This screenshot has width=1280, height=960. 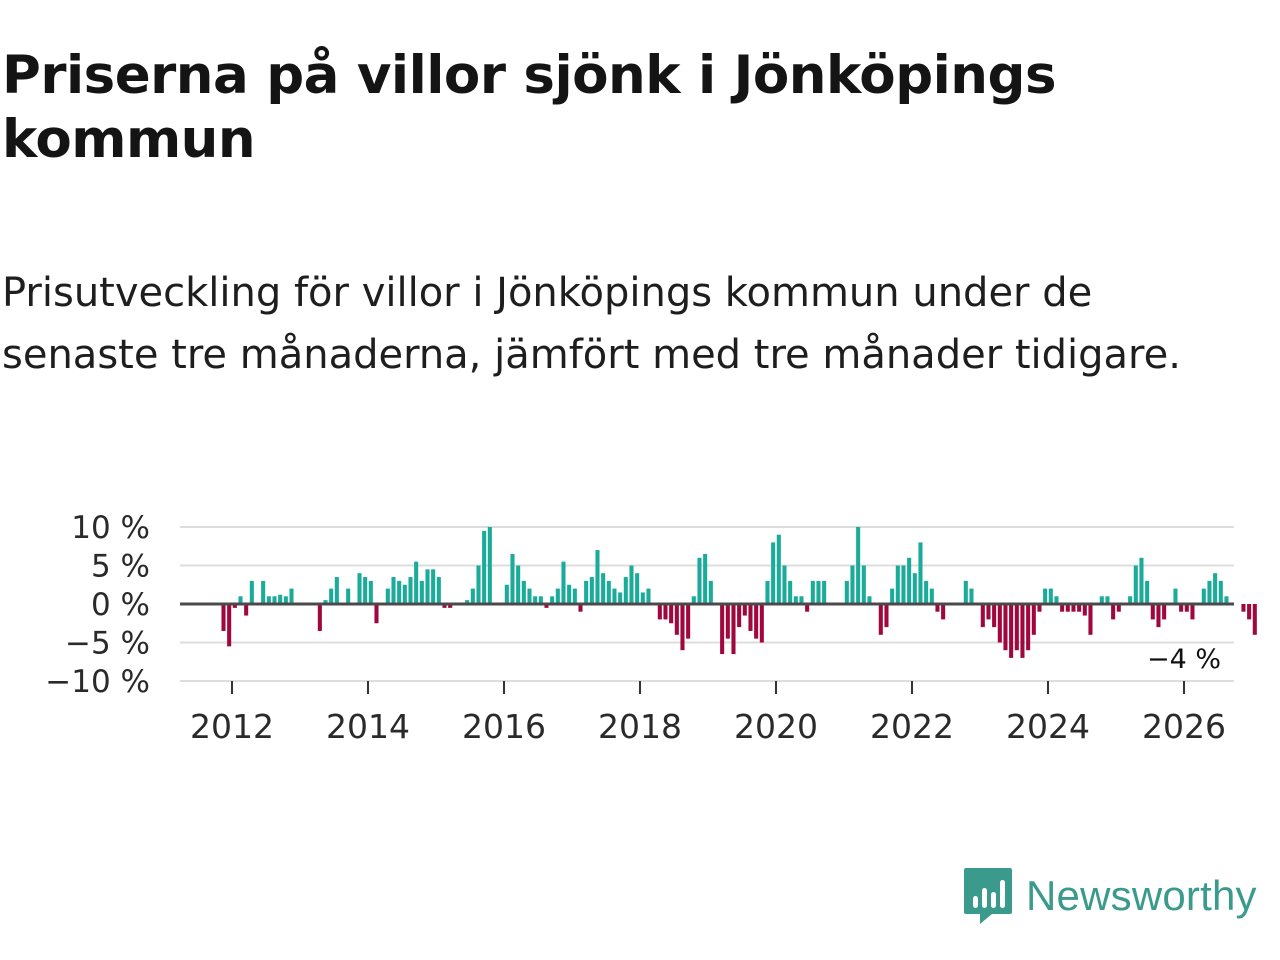 I want to click on y-tick-label: 5 %, so click(x=120, y=567).